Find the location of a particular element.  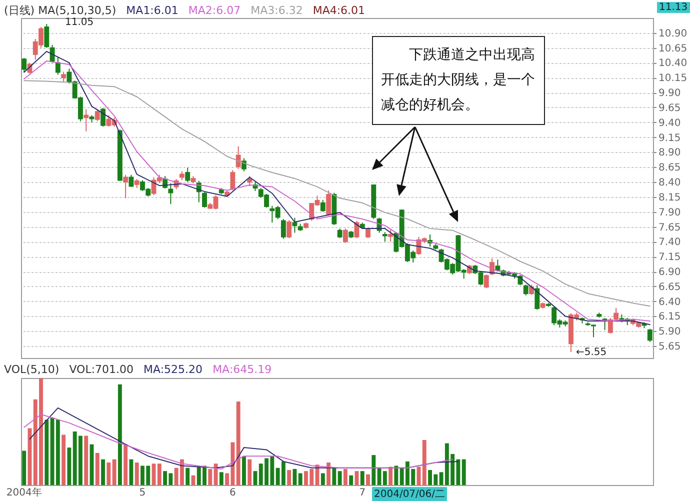

y-tick-label: 6.90 is located at coordinates (669, 272).